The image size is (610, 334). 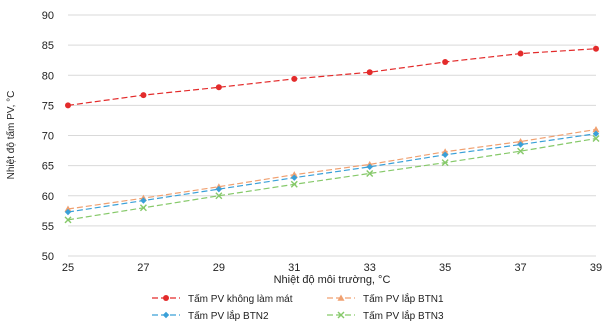 I want to click on y-tick-label: 55, so click(x=48, y=227).